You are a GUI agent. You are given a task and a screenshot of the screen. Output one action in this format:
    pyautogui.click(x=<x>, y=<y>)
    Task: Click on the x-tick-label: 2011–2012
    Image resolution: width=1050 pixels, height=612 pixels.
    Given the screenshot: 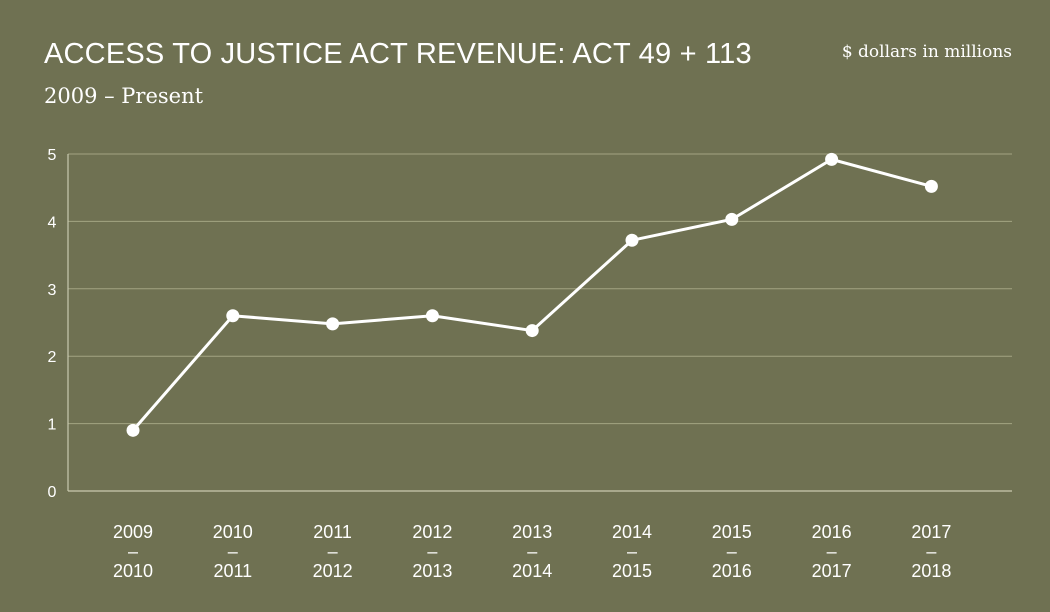 What is the action you would take?
    pyautogui.click(x=333, y=551)
    